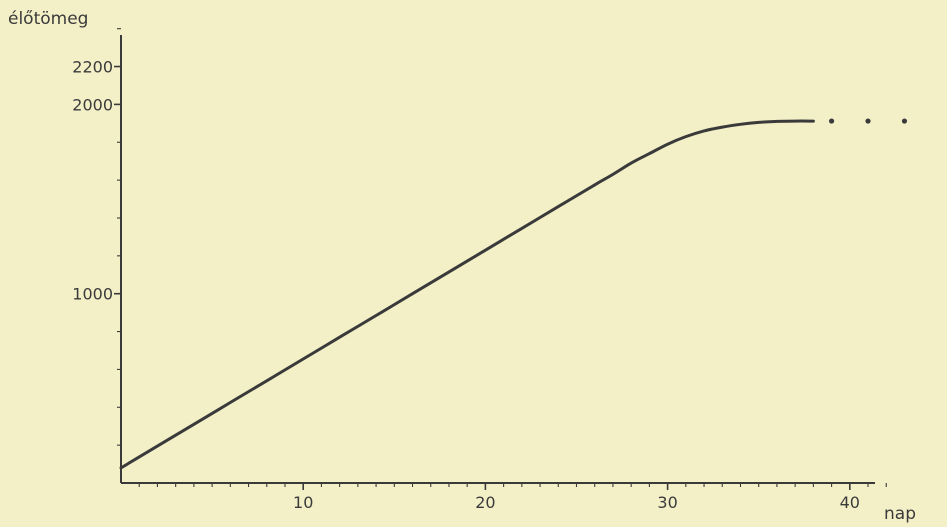 The image size is (947, 527). What do you see at coordinates (92, 104) in the screenshot?
I see `y-tick-label: 2000` at bounding box center [92, 104].